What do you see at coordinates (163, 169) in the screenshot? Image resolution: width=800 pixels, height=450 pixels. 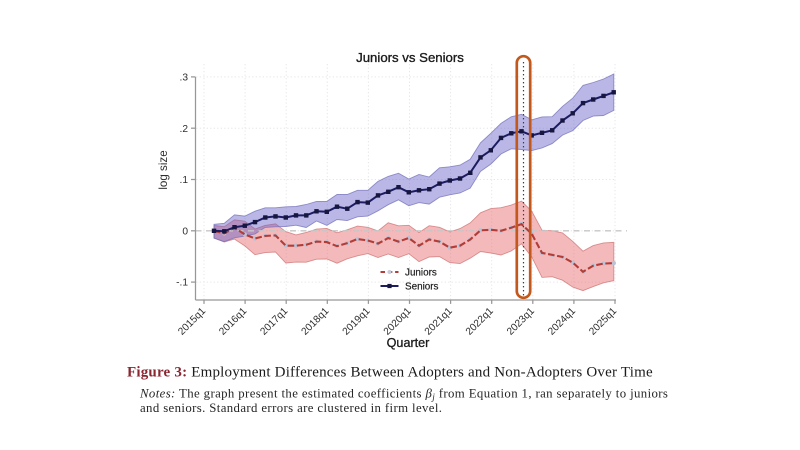 I see `svg-text: log size` at bounding box center [163, 169].